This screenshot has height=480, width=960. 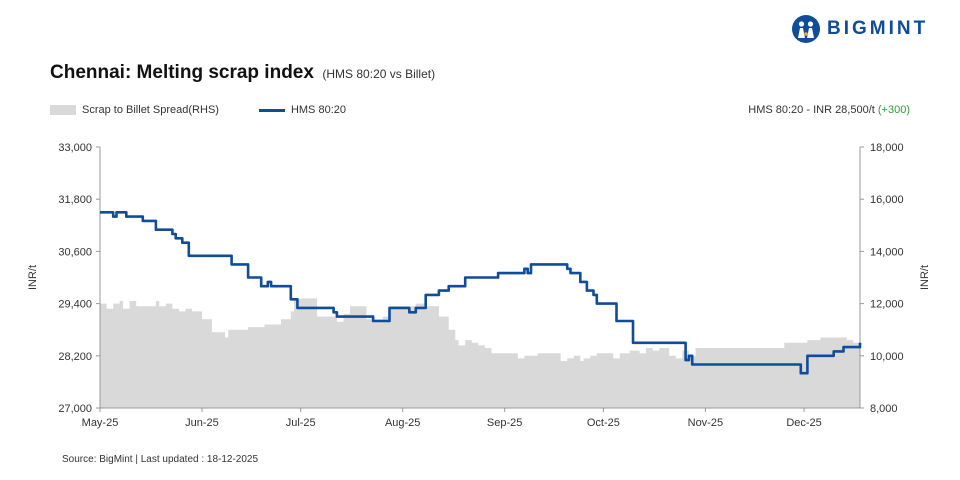 What do you see at coordinates (301, 423) in the screenshot?
I see `x-tick-label: Jul-25` at bounding box center [301, 423].